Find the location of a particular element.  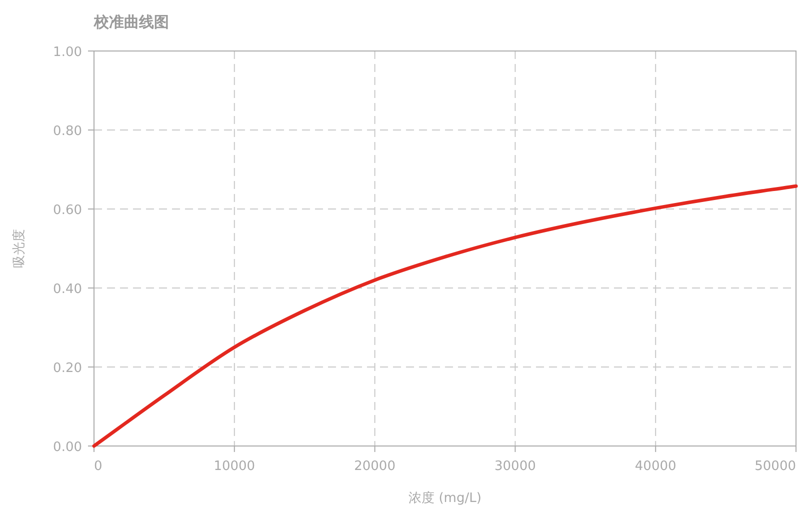

x-tick-label: 50000 is located at coordinates (775, 466).